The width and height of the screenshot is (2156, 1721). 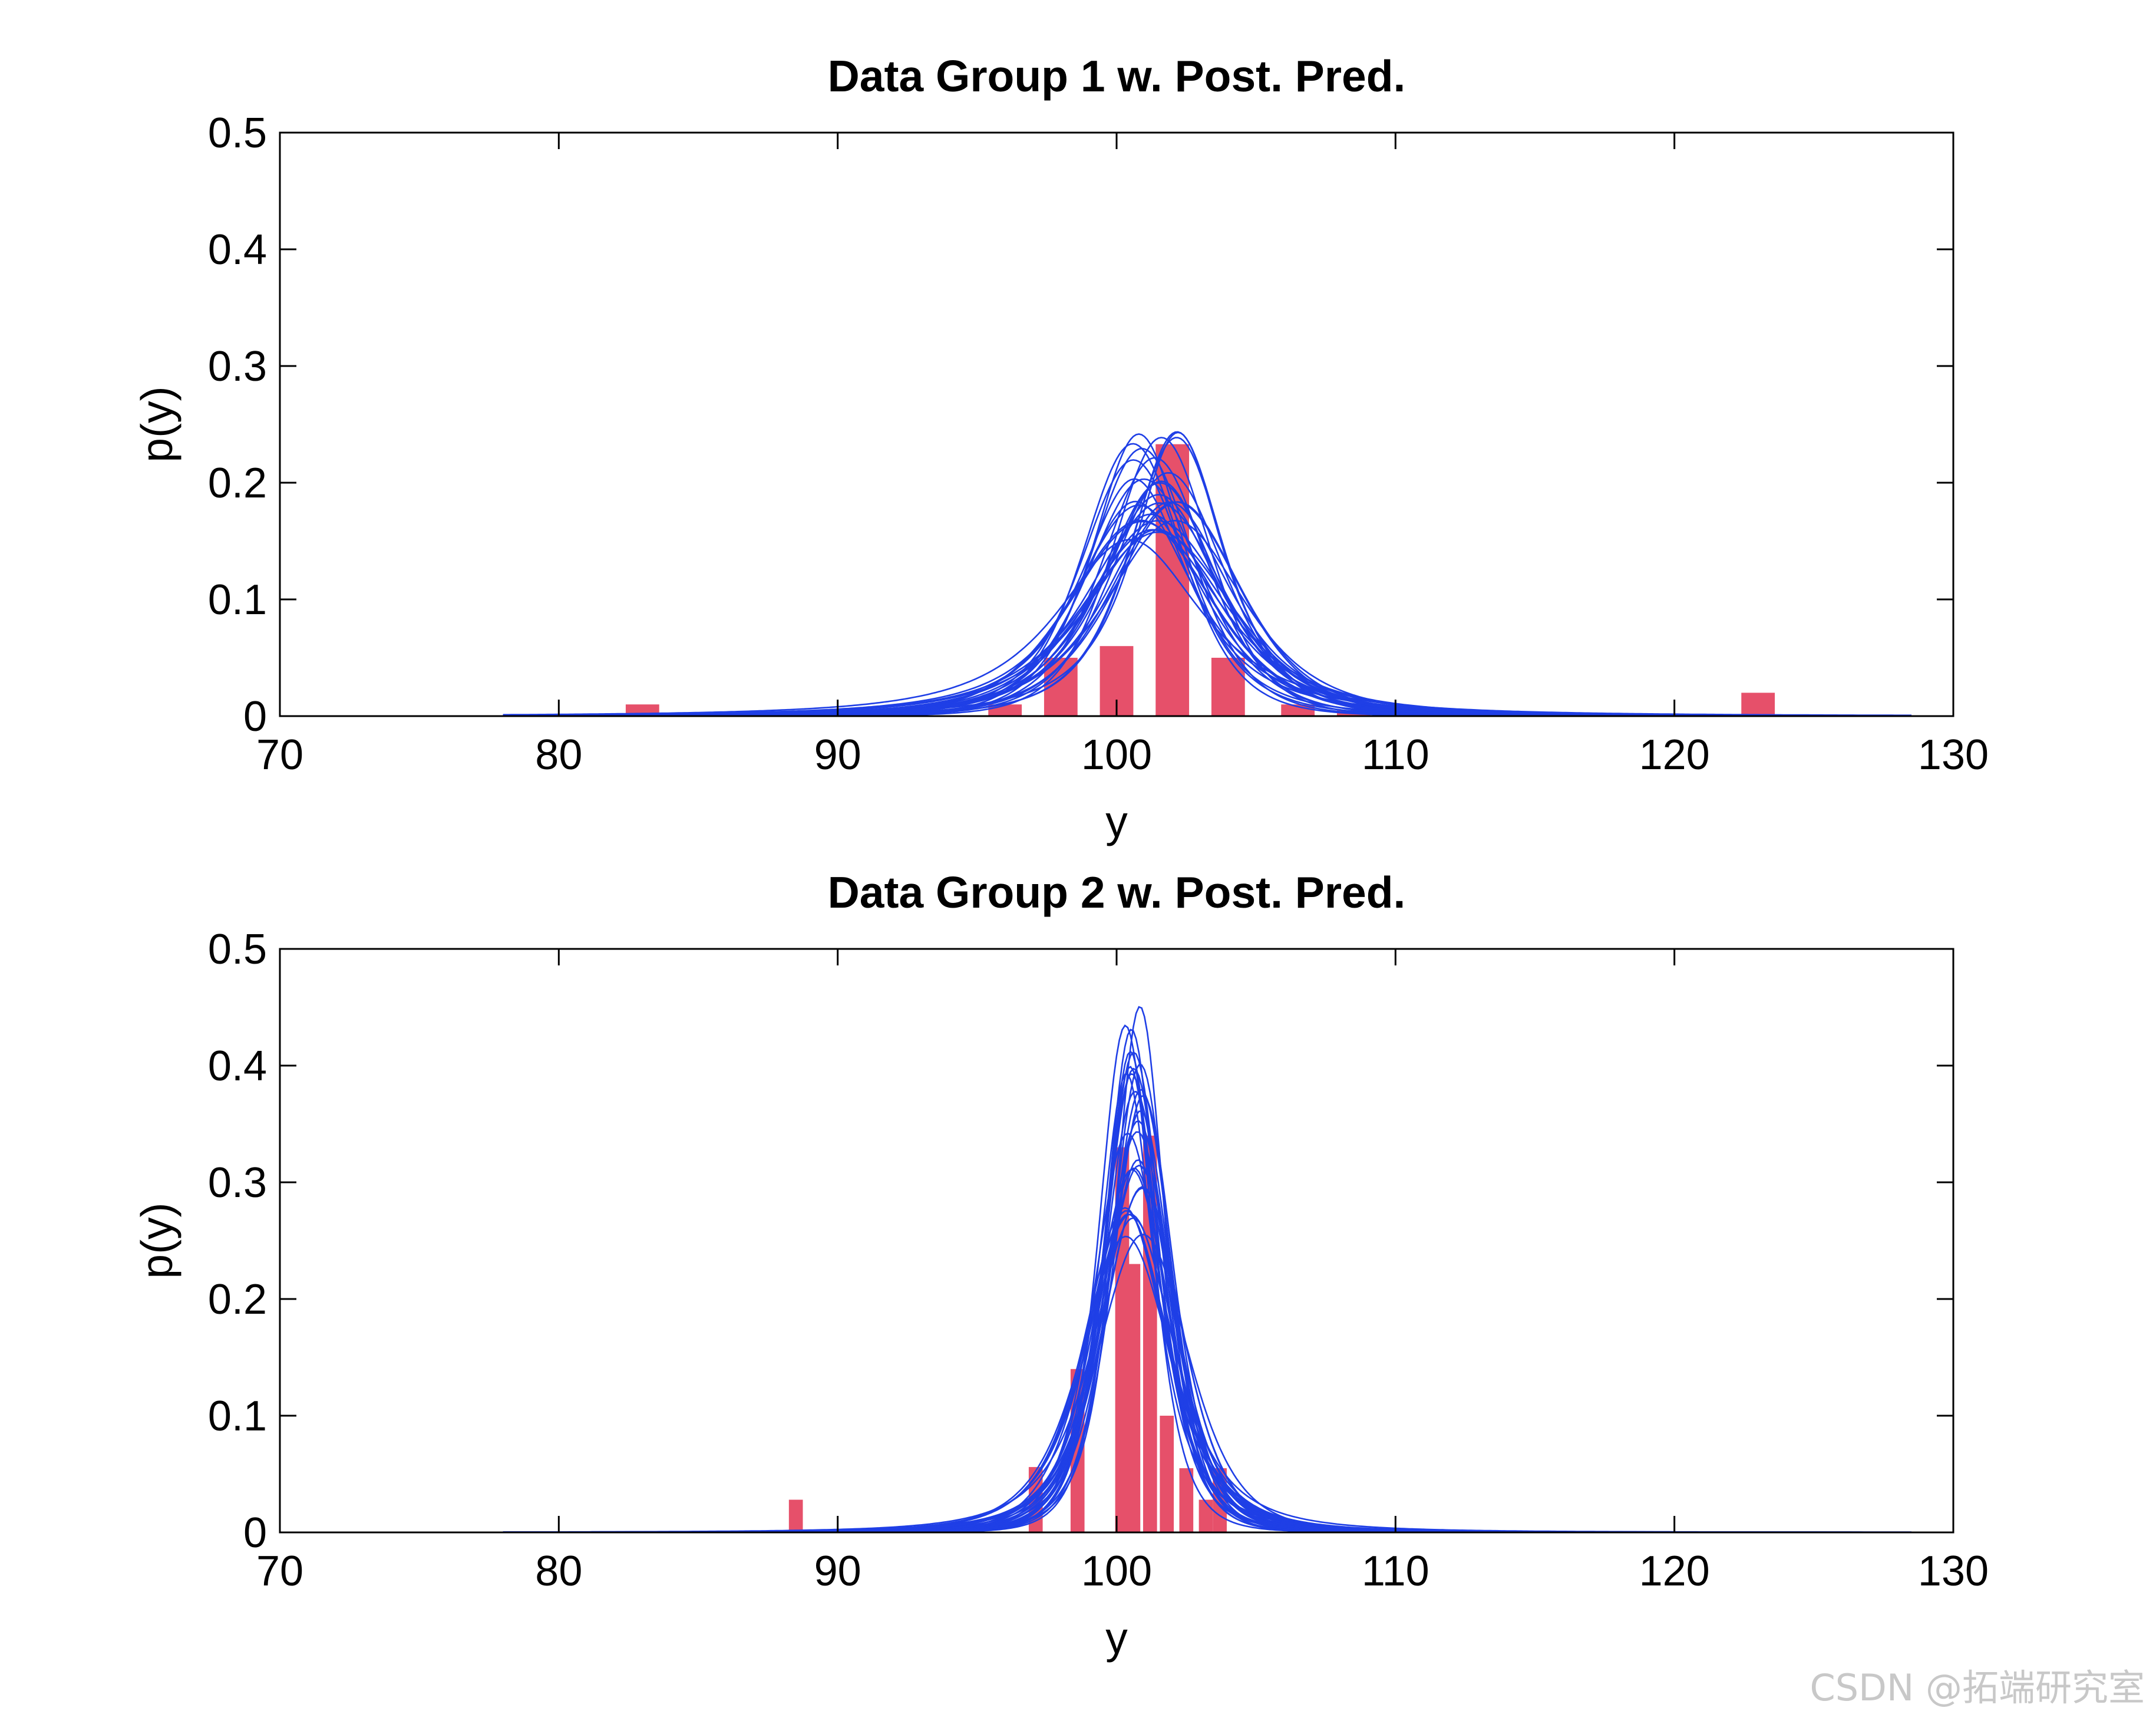 I want to click on y-axis-label-1: p(y), so click(x=156, y=424).